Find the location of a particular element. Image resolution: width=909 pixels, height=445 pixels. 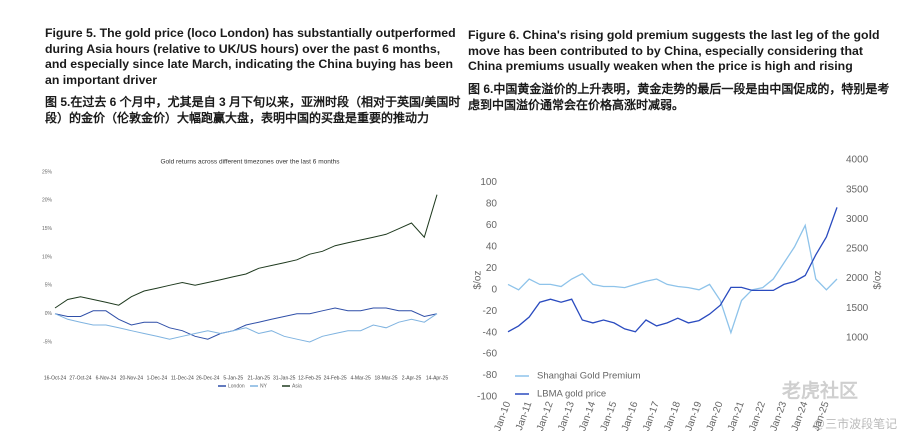

x-tick-label: 12-Feb-25 is located at coordinates (309, 378).